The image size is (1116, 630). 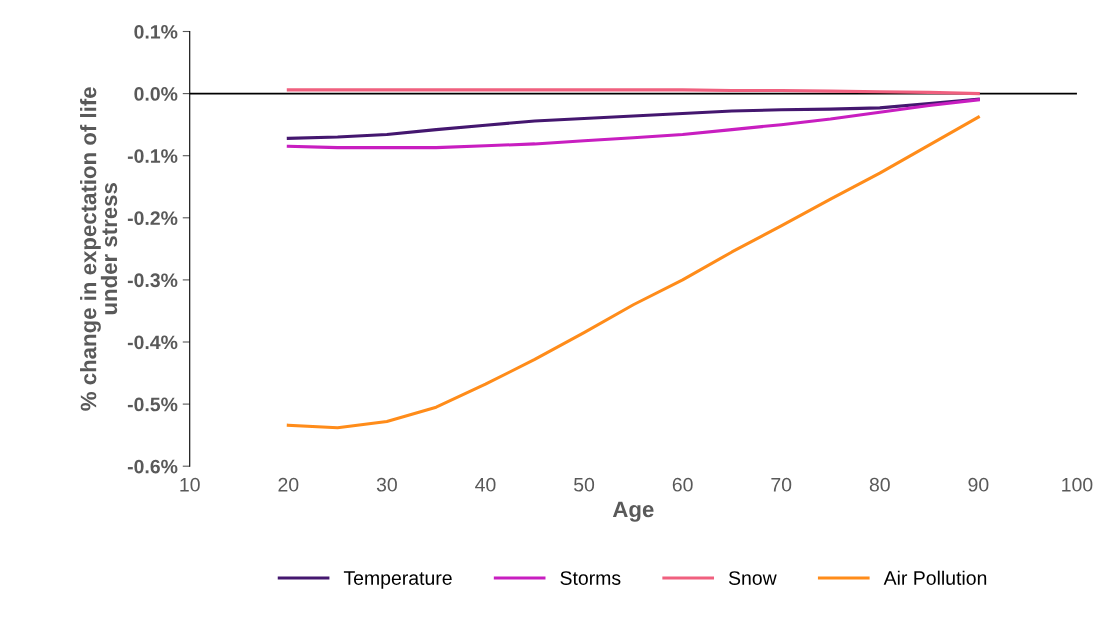 What do you see at coordinates (752, 578) in the screenshot?
I see `legend-label: Snow` at bounding box center [752, 578].